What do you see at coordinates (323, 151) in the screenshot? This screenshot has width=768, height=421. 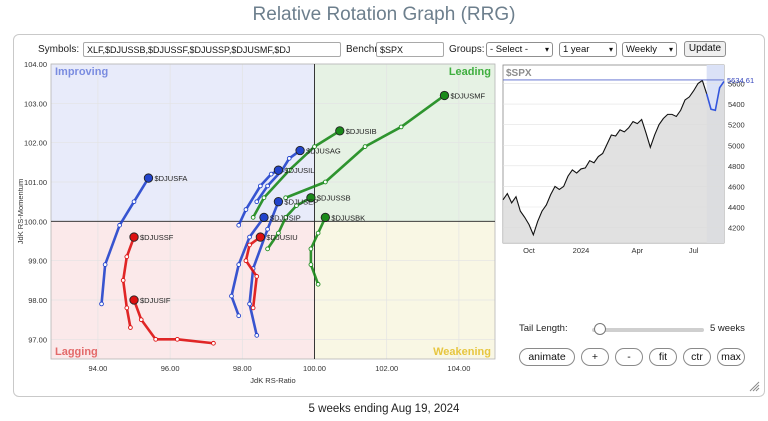 I see `rrg-series-label: $DJUSAG` at bounding box center [323, 151].